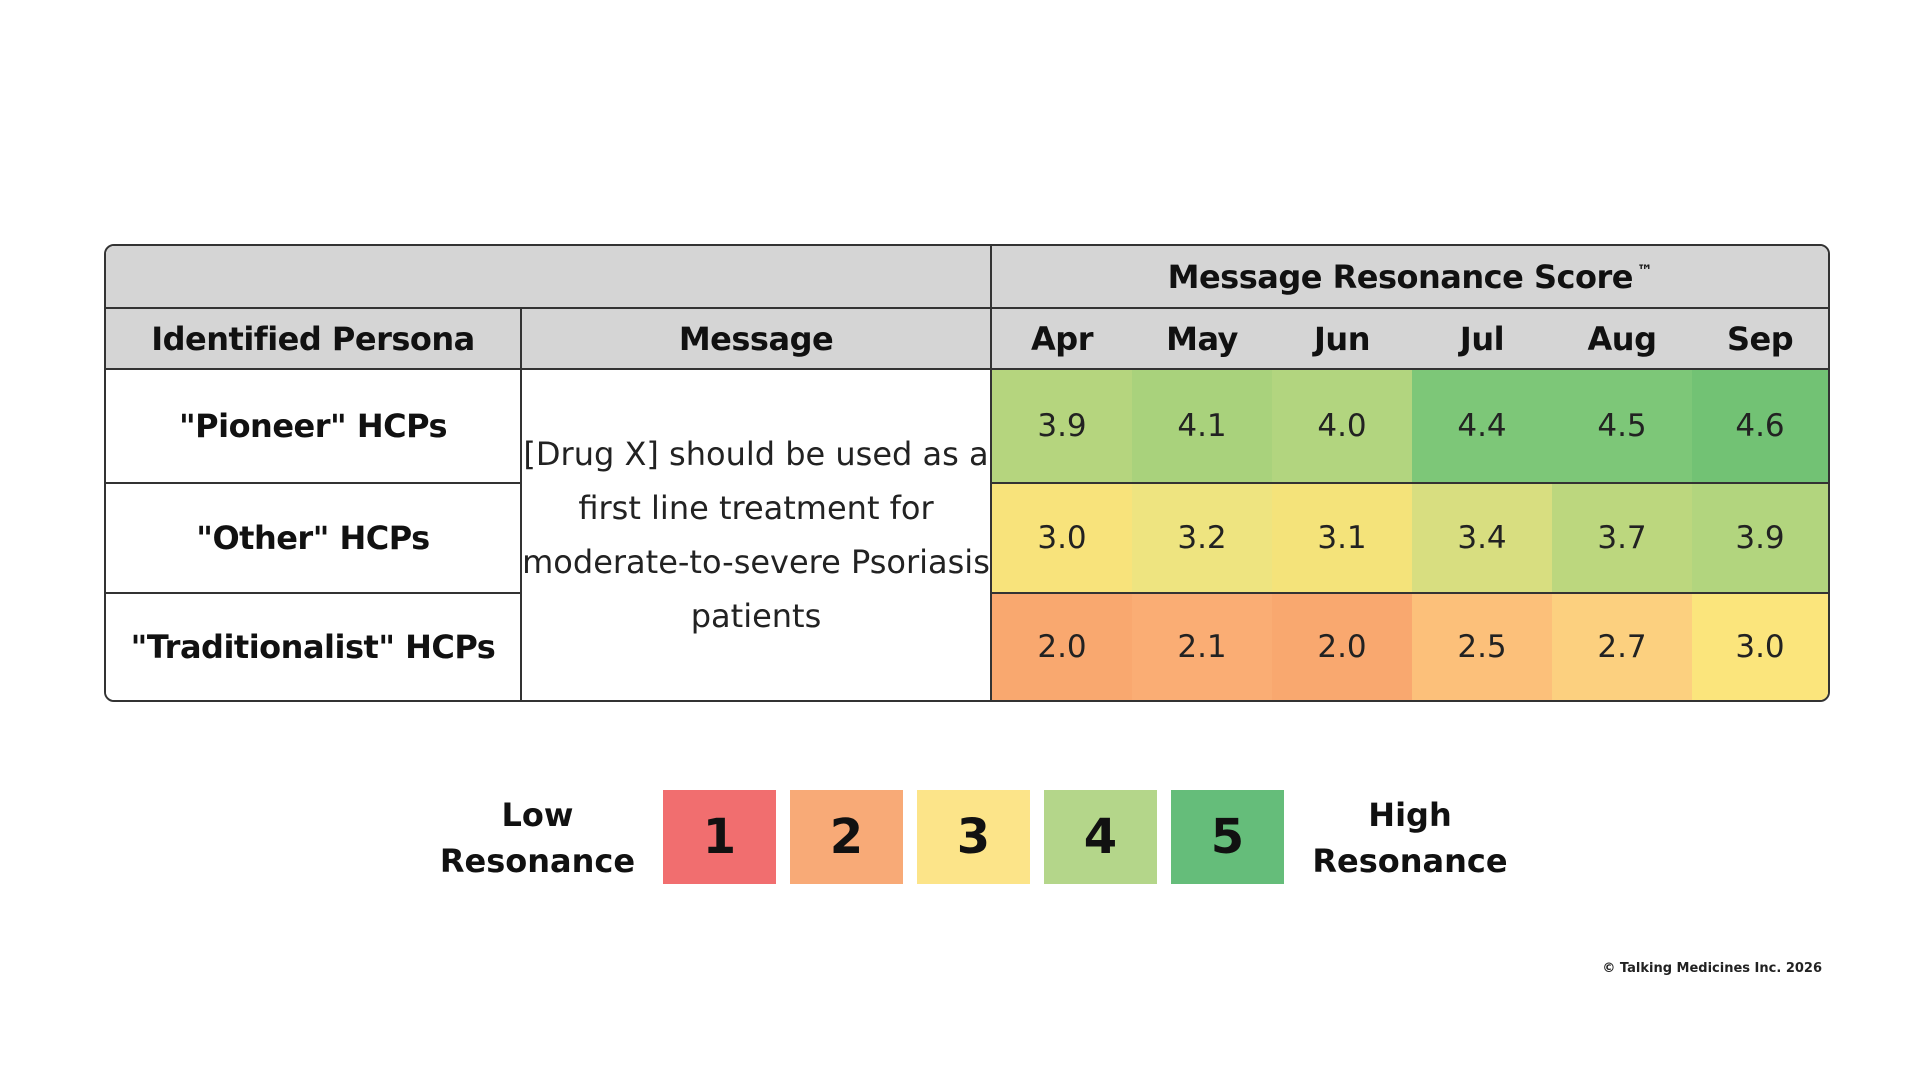  Describe the element at coordinates (973, 837) in the screenshot. I see `legend-swatch-3: 3` at that location.